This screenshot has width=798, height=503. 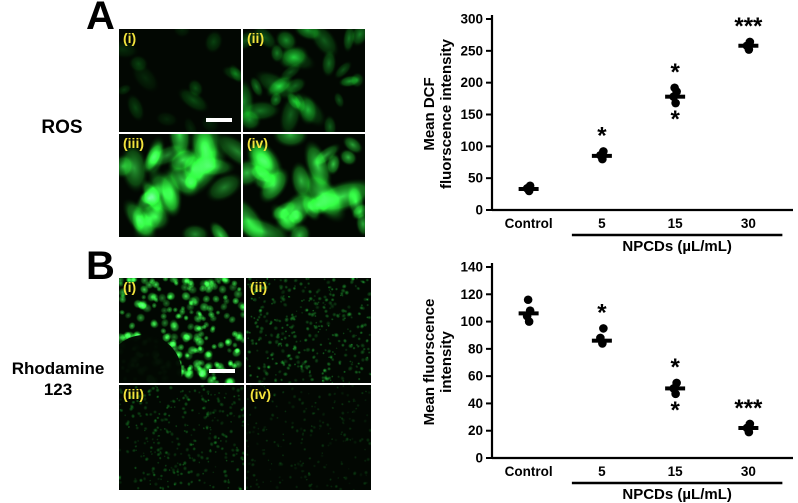 I want to click on micrograph-a-iv: (iv), so click(x=304, y=185).